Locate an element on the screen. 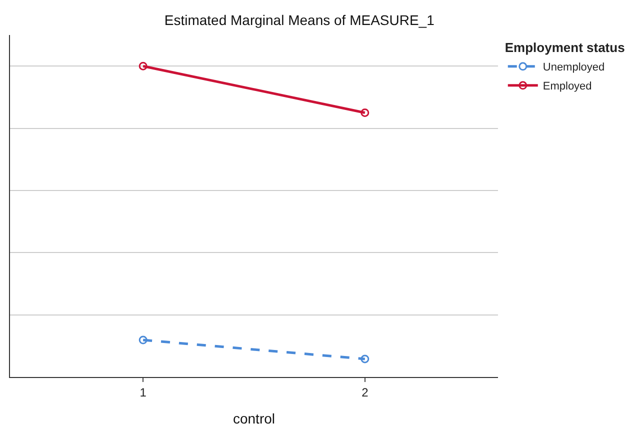 This screenshot has width=637, height=434. legend-label: Employed is located at coordinates (567, 86).